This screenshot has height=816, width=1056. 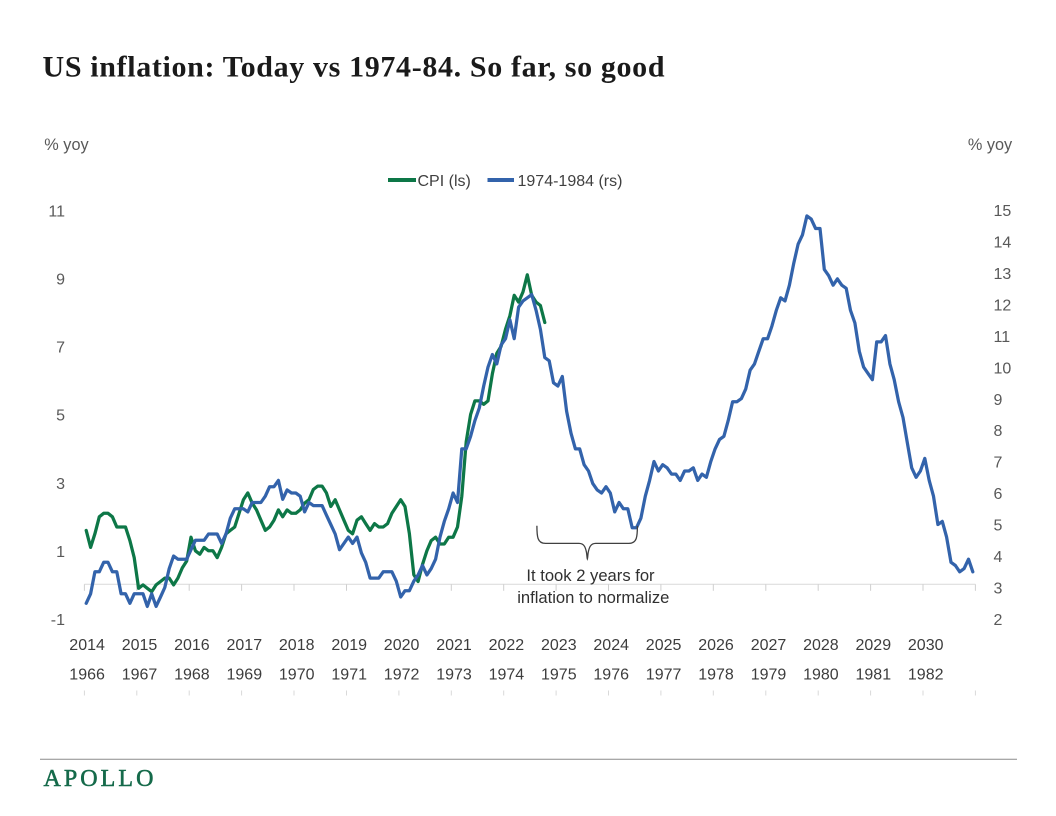 What do you see at coordinates (402, 674) in the screenshot?
I see `svg-text: 1972` at bounding box center [402, 674].